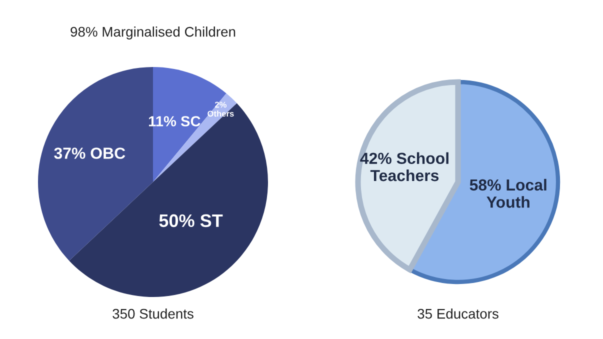  What do you see at coordinates (508, 193) in the screenshot?
I see `data-label: 58% Local Youth` at bounding box center [508, 193].